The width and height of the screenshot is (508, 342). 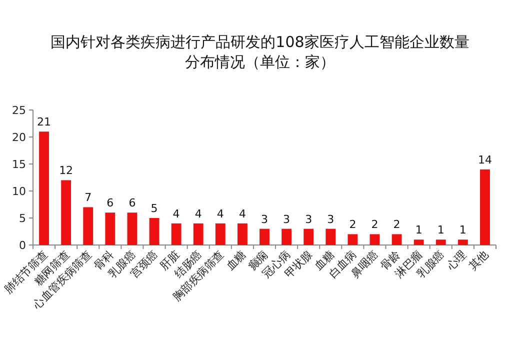 What do you see at coordinates (22, 218) in the screenshot?
I see `y-tick-label: 5` at bounding box center [22, 218].